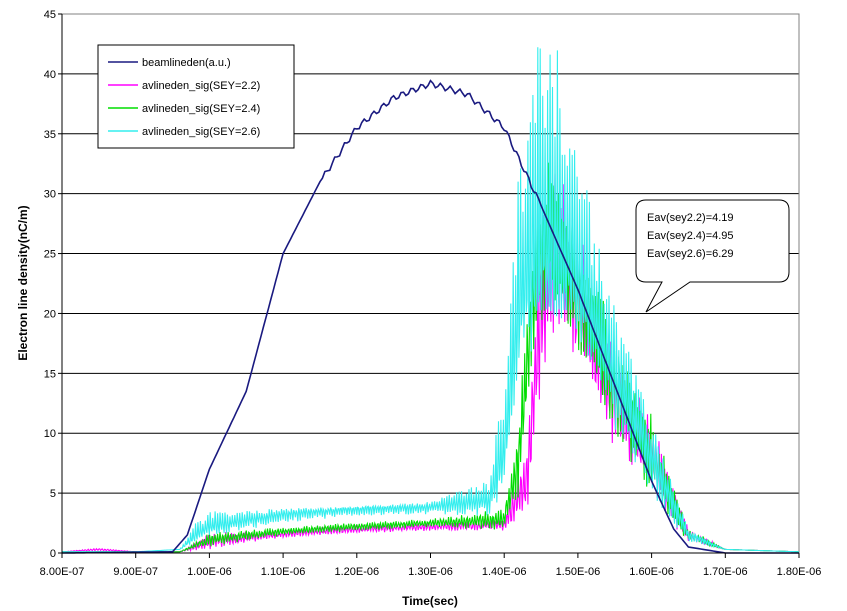  I want to click on x-tick-label: 9.00E-07, so click(135, 572).